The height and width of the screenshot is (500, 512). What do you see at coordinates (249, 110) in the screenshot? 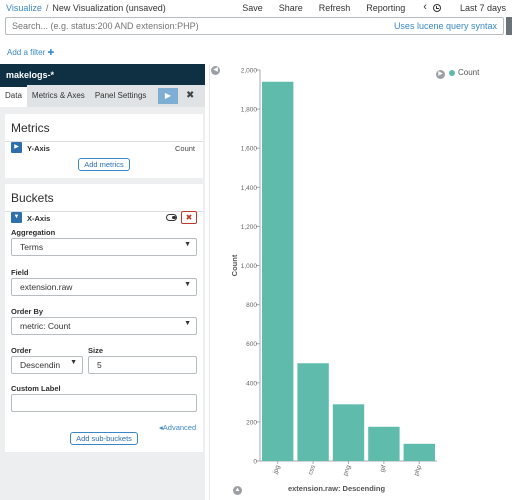
I see `y-tick-label: 1,800` at bounding box center [249, 110].